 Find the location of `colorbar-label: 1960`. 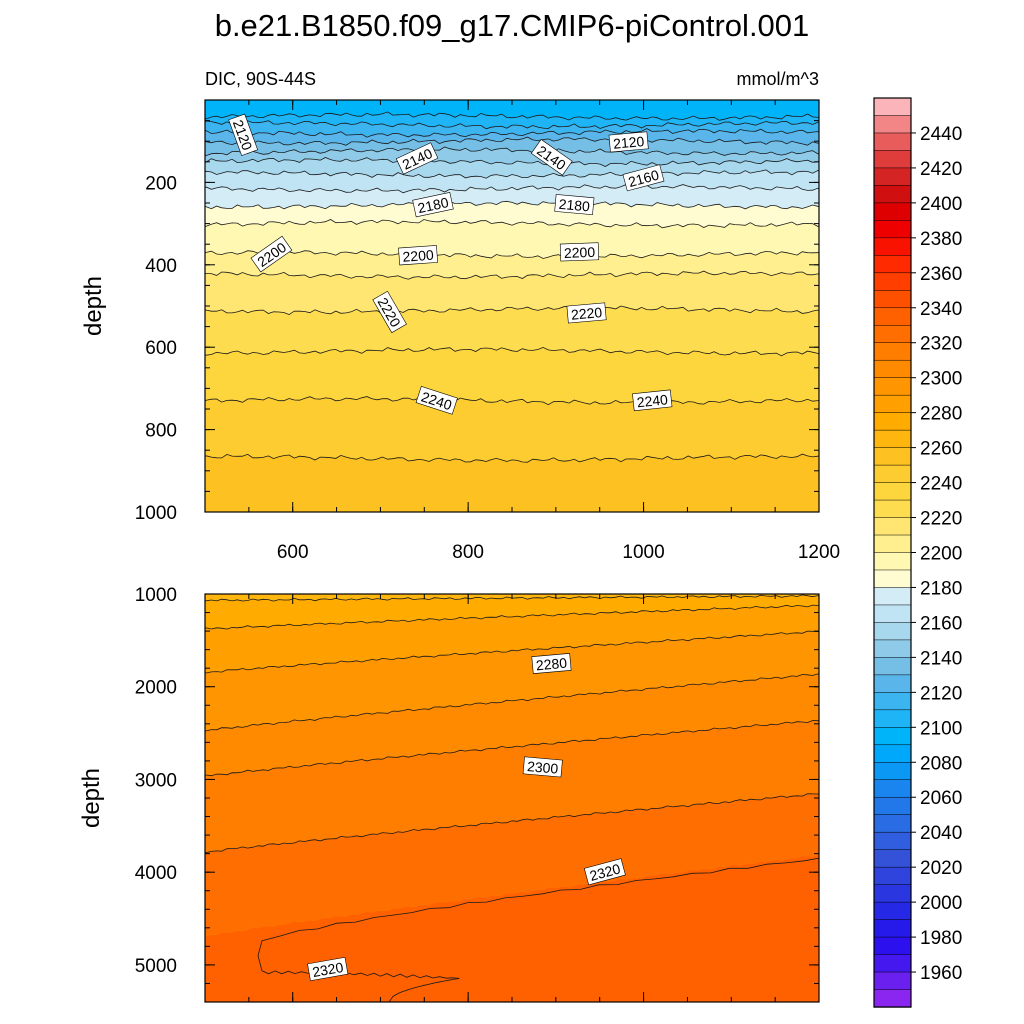

colorbar-label: 1960 is located at coordinates (941, 973).